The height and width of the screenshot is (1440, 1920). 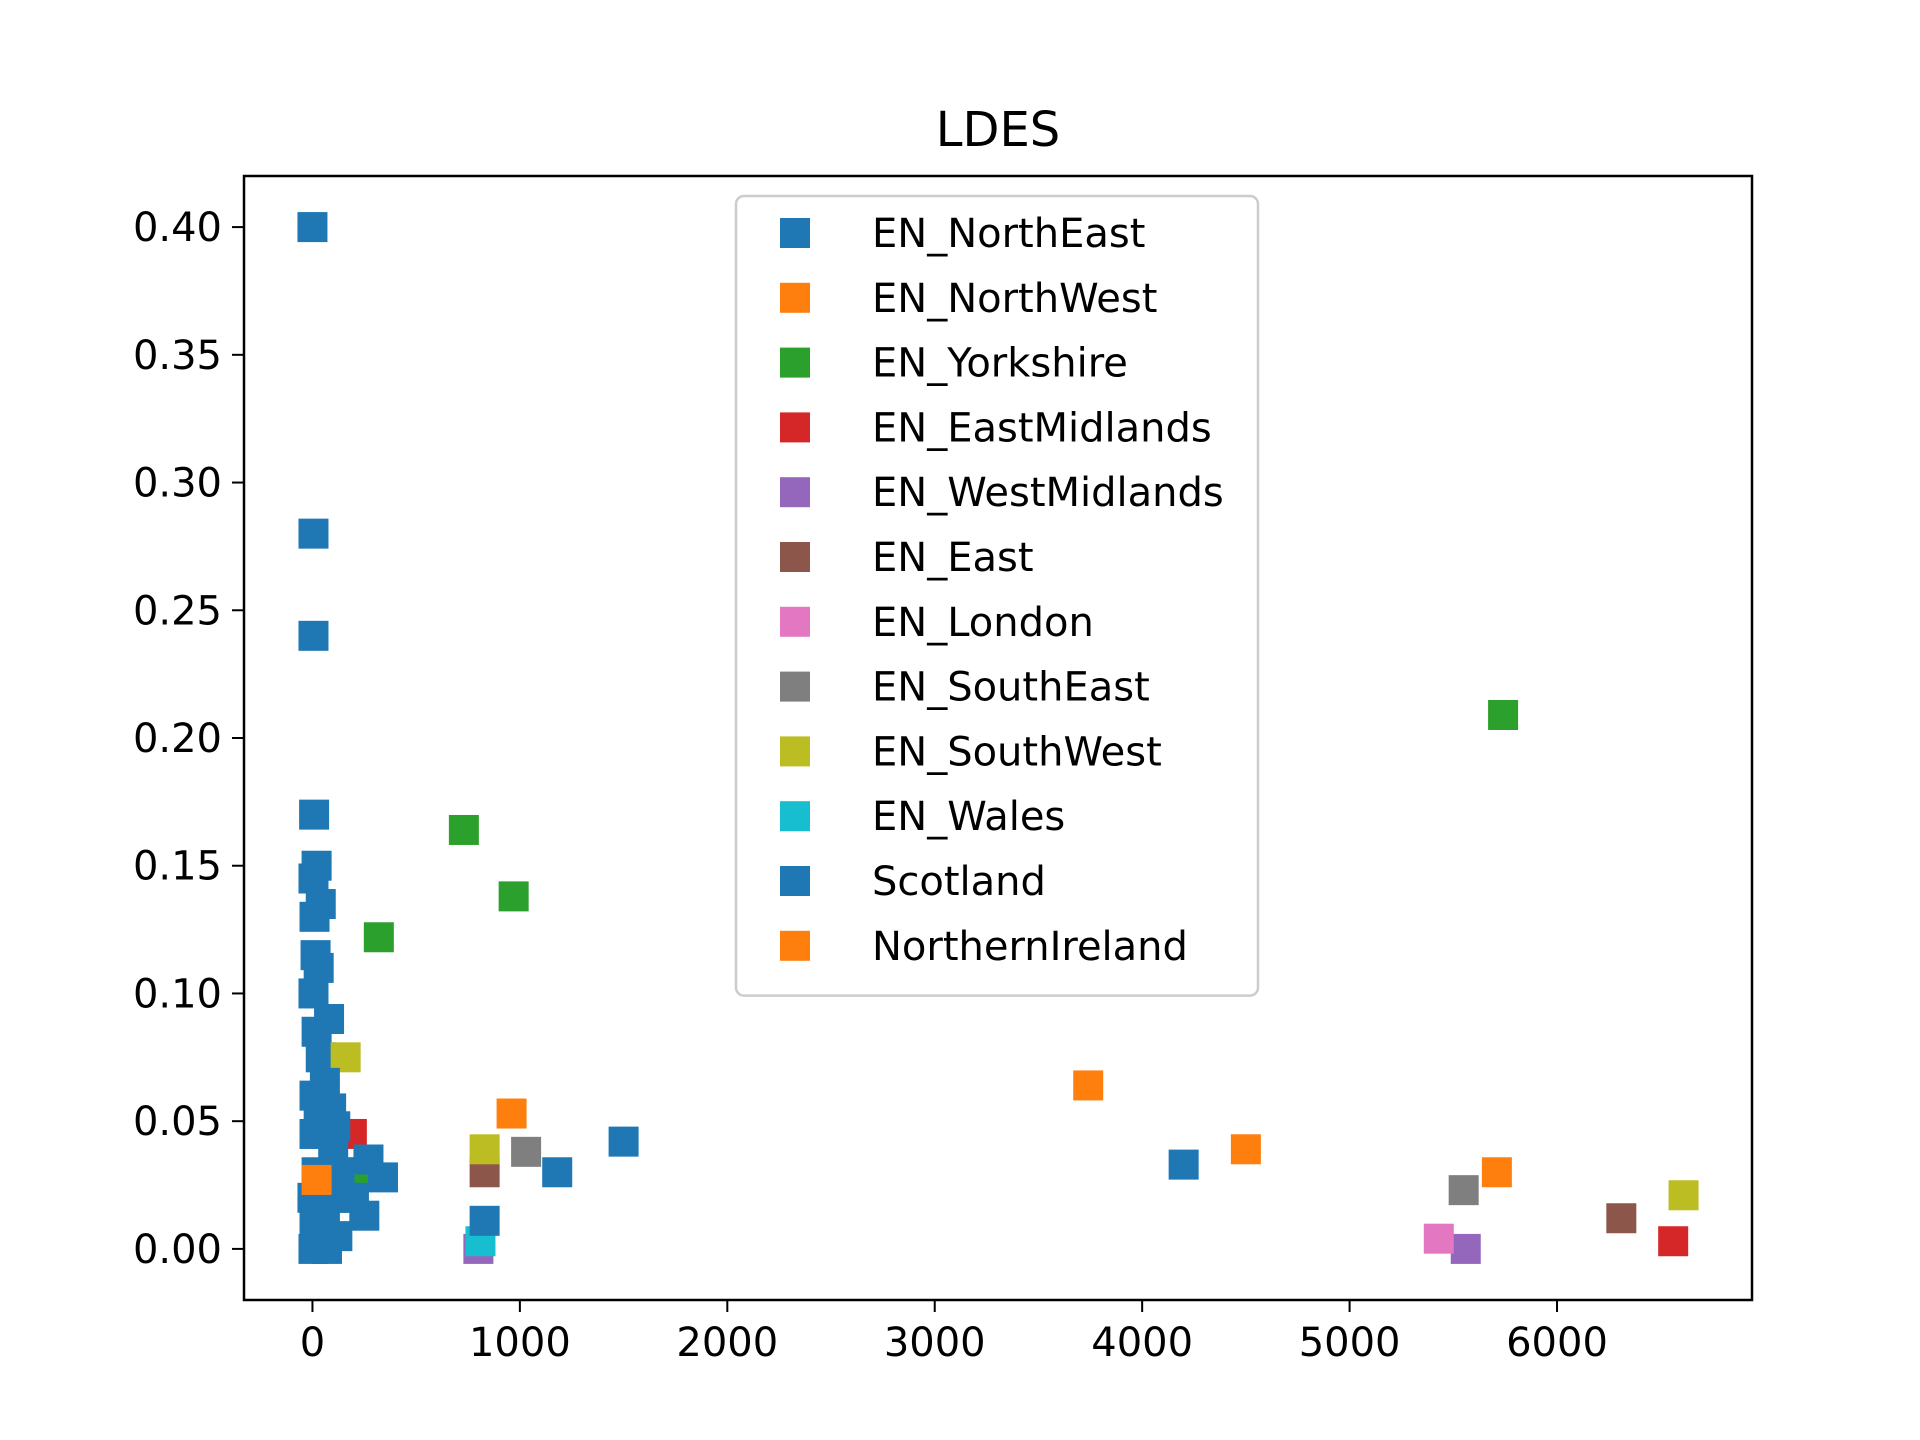 What do you see at coordinates (1183, 1164) in the screenshot?
I see `data-point-s10-p2` at bounding box center [1183, 1164].